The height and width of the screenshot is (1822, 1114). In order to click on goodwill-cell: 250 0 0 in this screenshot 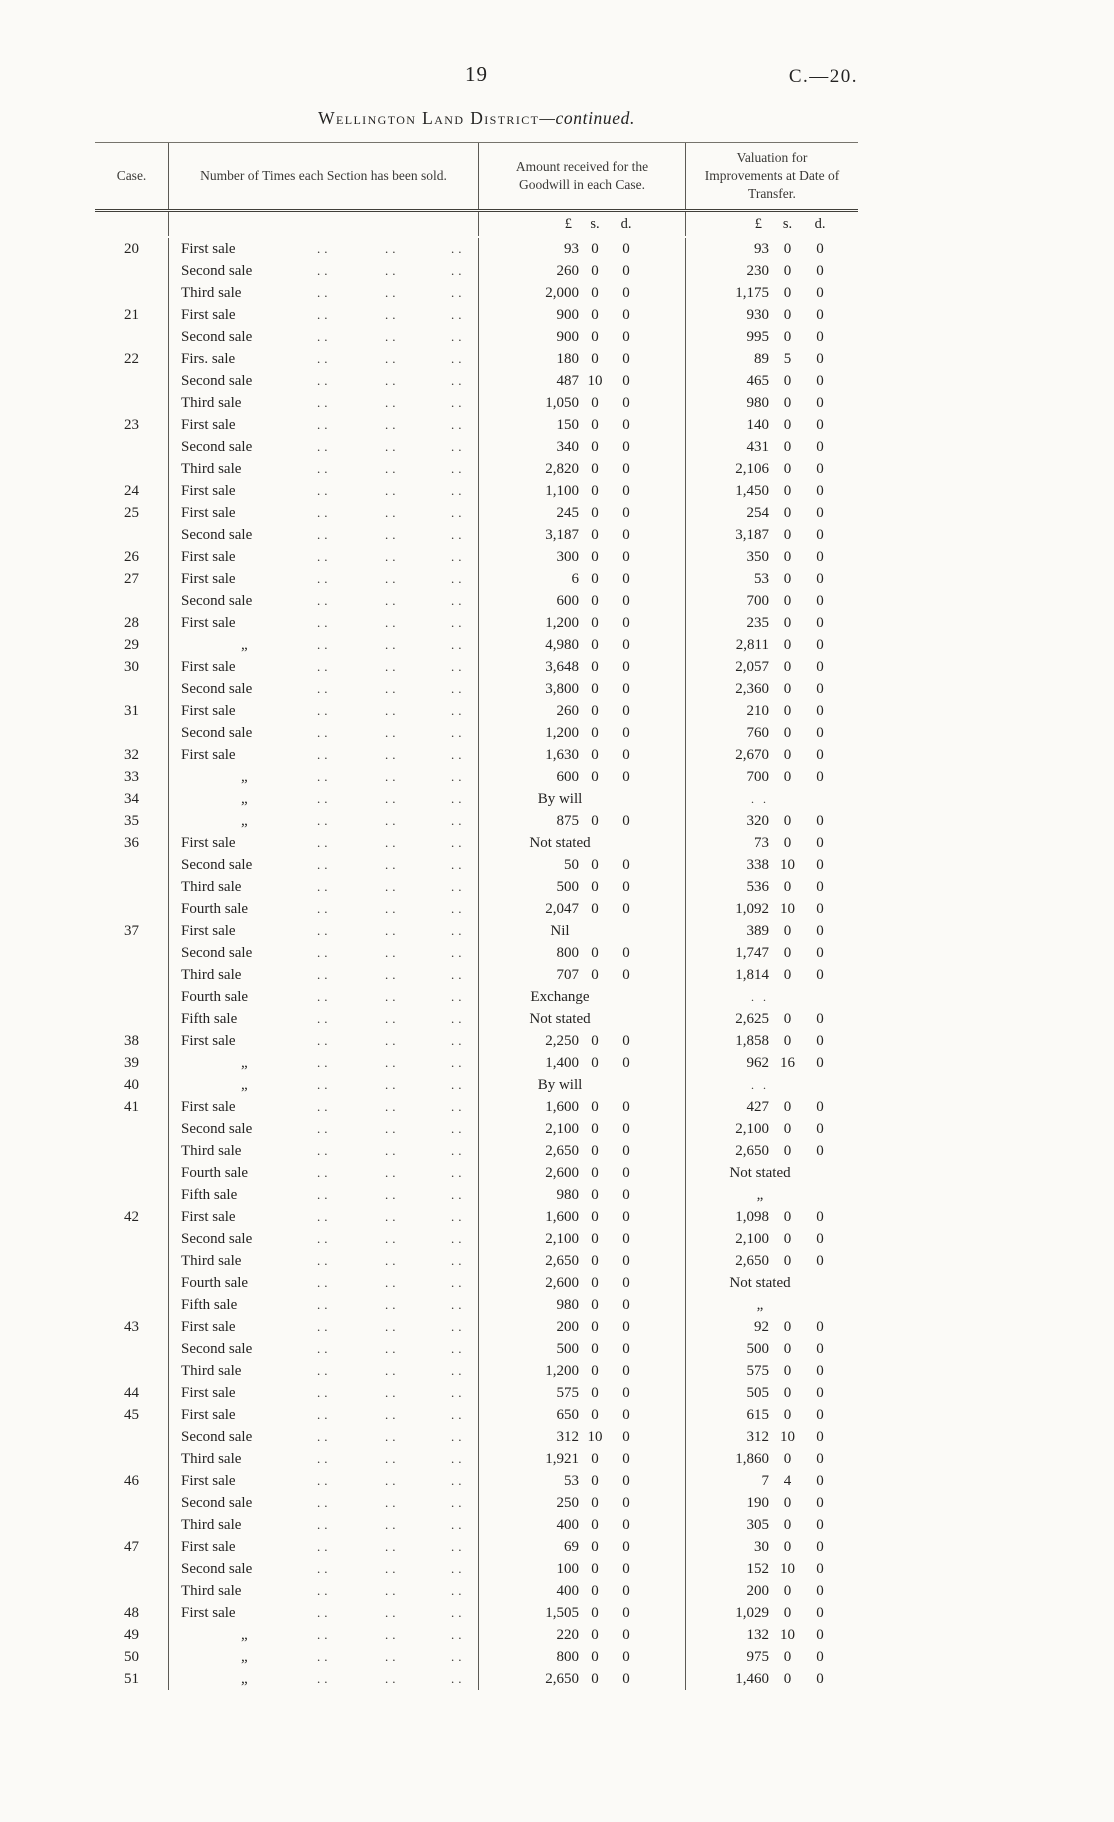, I will do `click(581, 1503)`.